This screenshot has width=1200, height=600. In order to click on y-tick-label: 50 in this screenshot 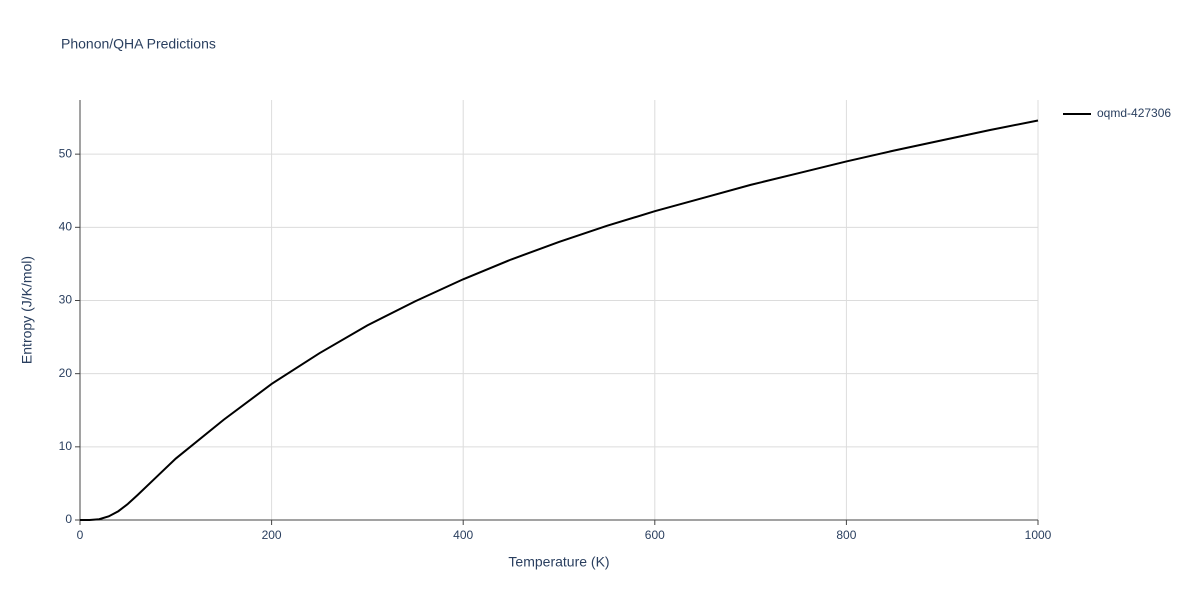, I will do `click(66, 153)`.